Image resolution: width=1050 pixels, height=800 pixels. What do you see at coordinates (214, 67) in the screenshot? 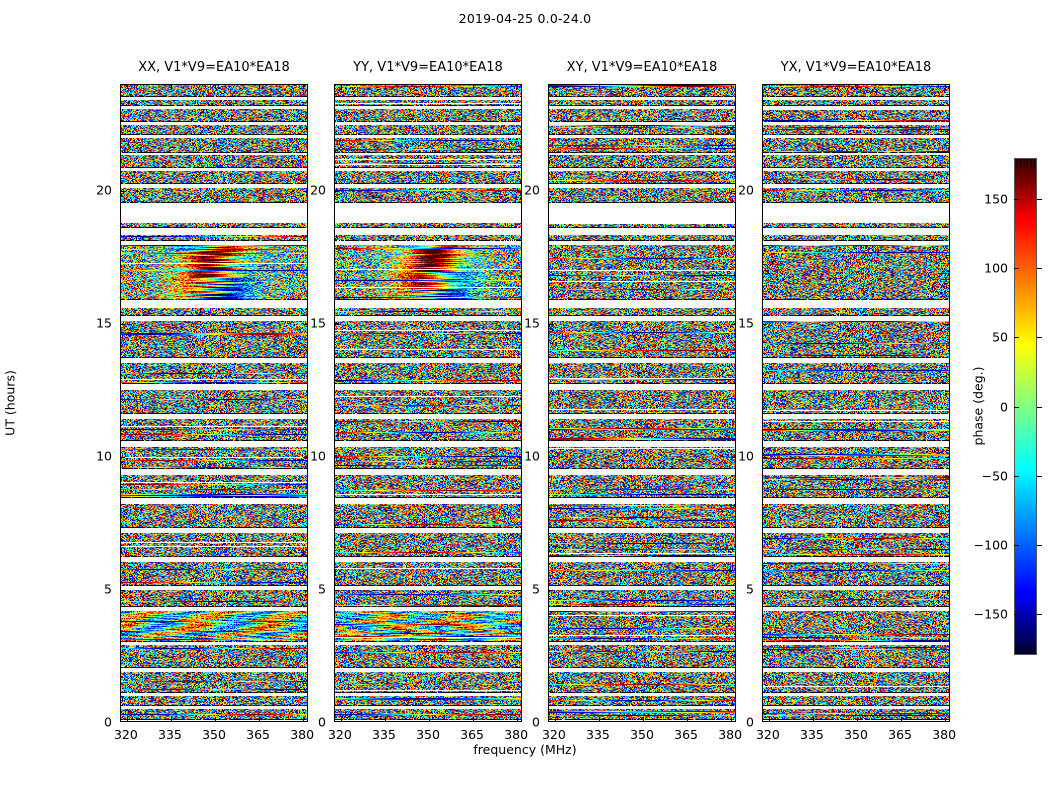
I see `panel-title-xx: XX, V1*V9=EA10*EA18` at bounding box center [214, 67].